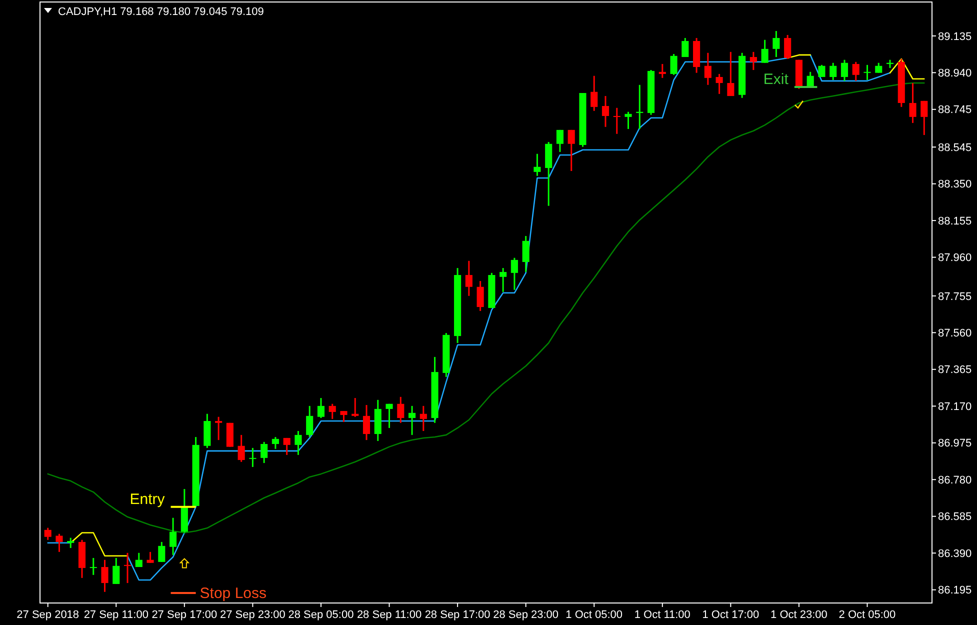 Image resolution: width=977 pixels, height=625 pixels. I want to click on annotation: Entry, so click(148, 499).